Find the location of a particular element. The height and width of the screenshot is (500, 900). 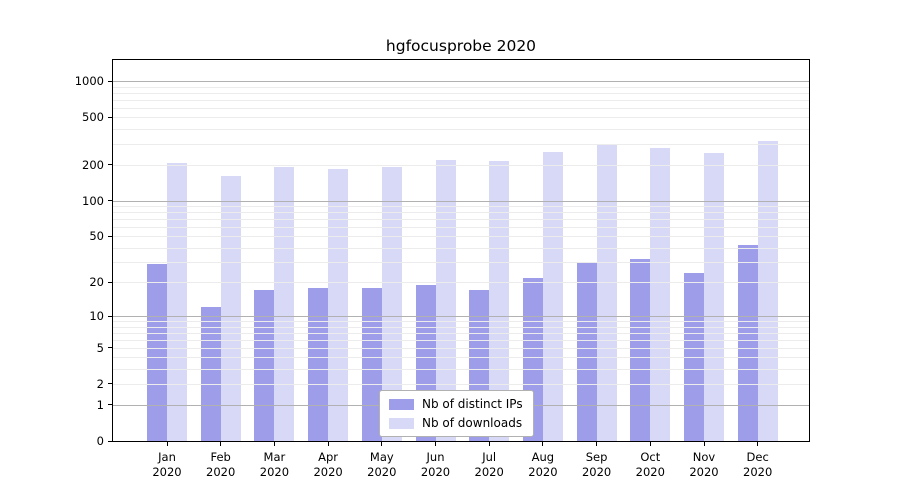

major-gridline is located at coordinates (461, 82).